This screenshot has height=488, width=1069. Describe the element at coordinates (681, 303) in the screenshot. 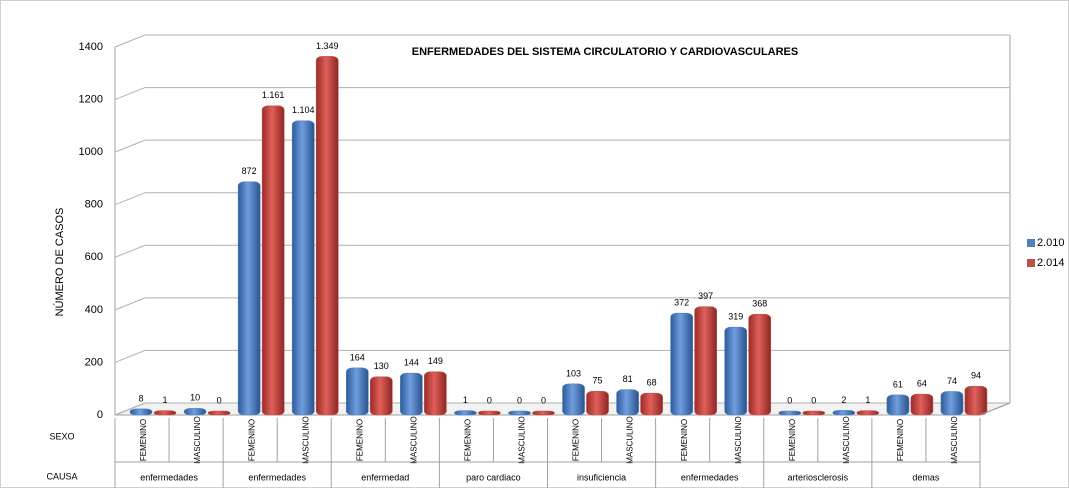

I see `data-label: 372` at that location.